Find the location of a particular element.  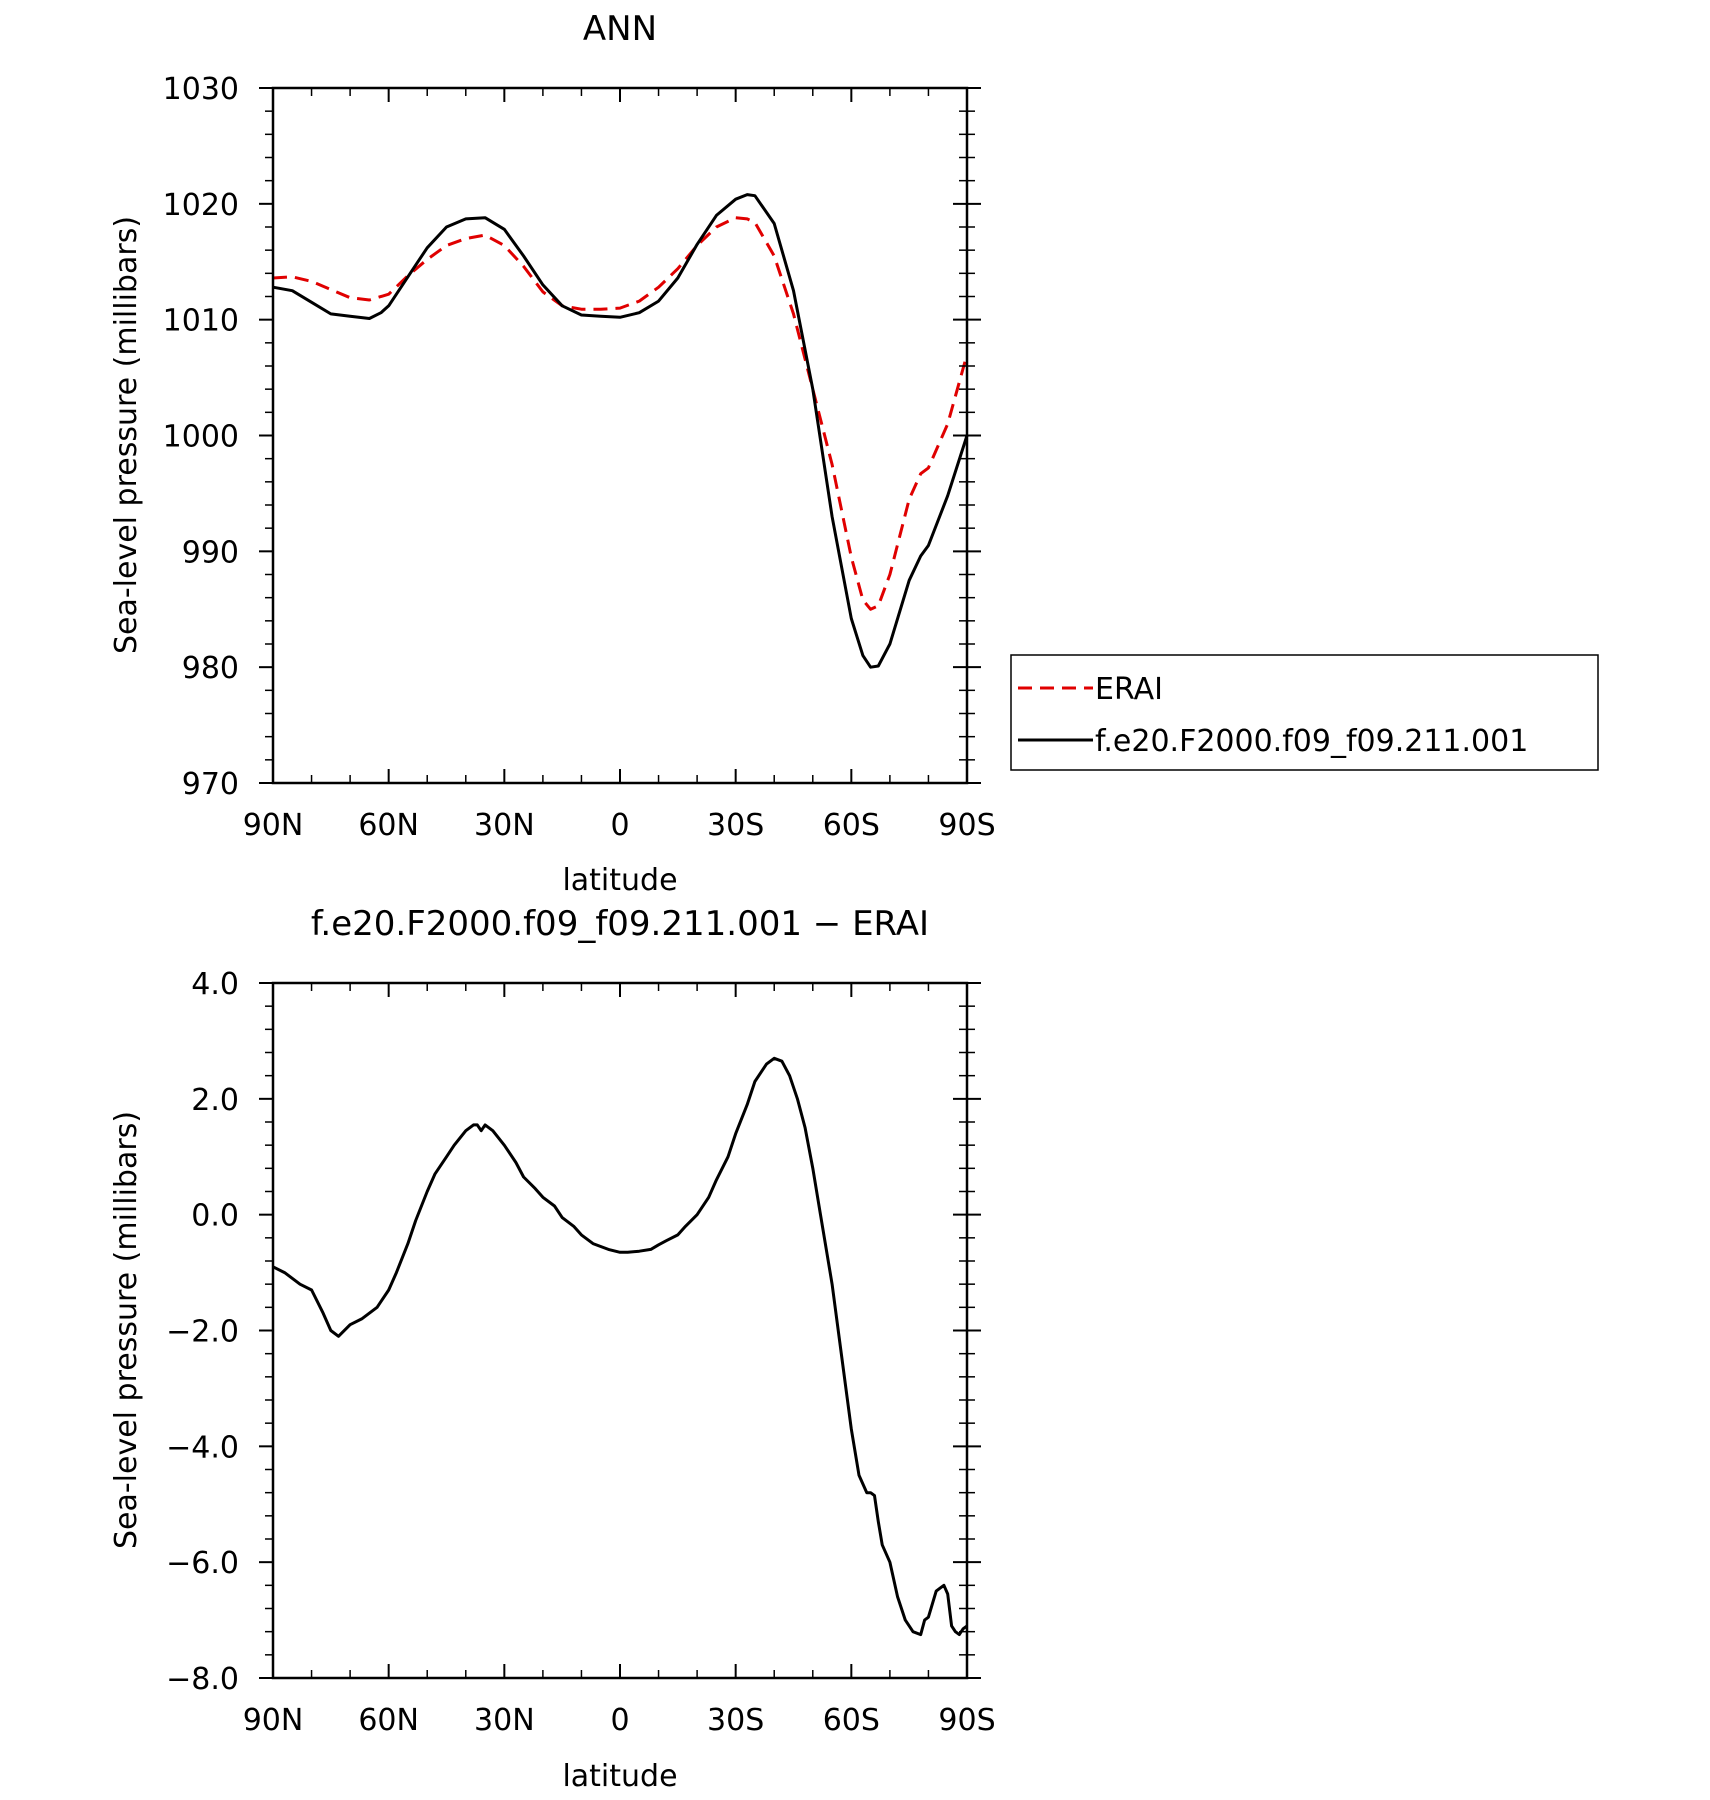

bottom-y-tick-label: 4.0 is located at coordinates (215, 984).